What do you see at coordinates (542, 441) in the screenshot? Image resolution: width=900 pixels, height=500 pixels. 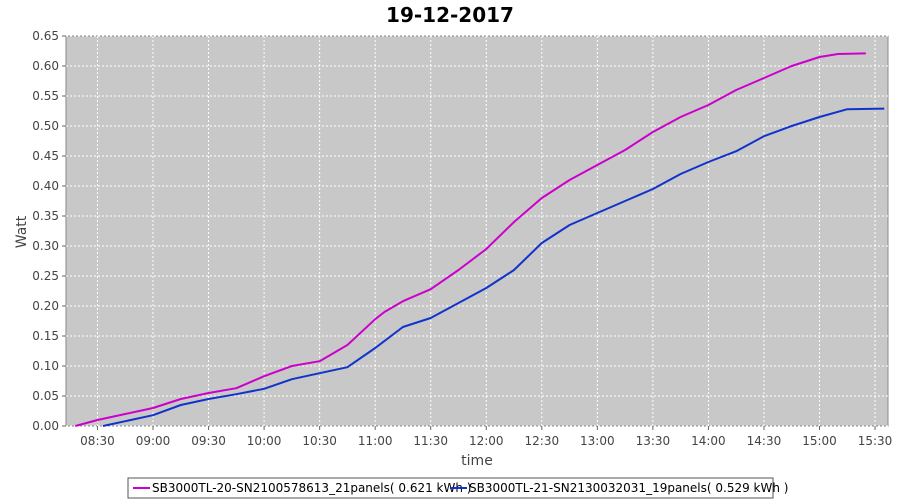 I see `x-tick-label: 12:30` at bounding box center [542, 441].